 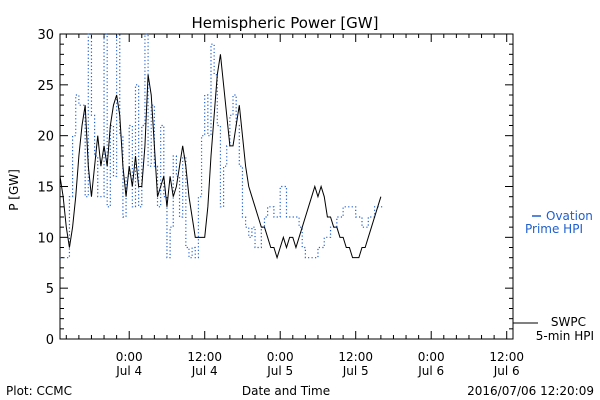 What do you see at coordinates (568, 322) in the screenshot?
I see `swpc-legend-label: SWPC` at bounding box center [568, 322].